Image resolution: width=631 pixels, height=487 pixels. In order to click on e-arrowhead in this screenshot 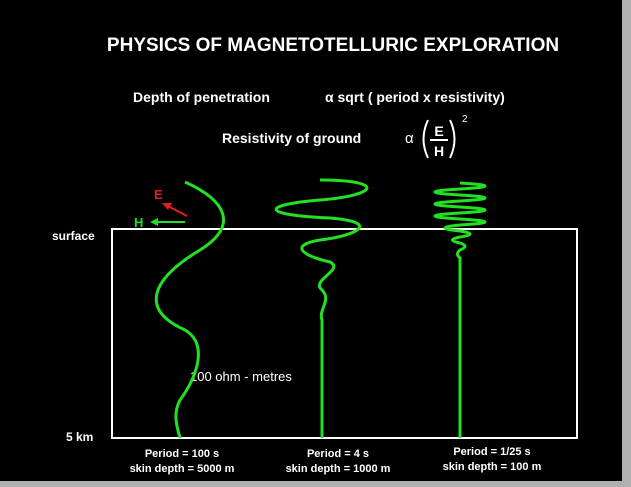, I will do `click(167, 206)`.